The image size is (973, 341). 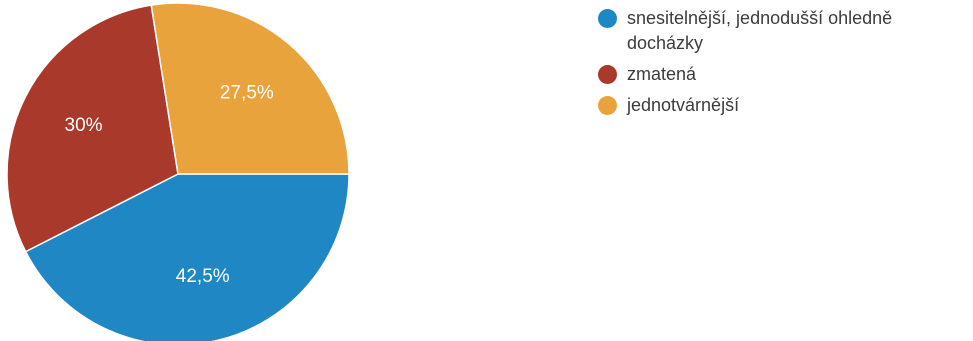 I want to click on pie-value-label-2: 30%, so click(x=84, y=125).